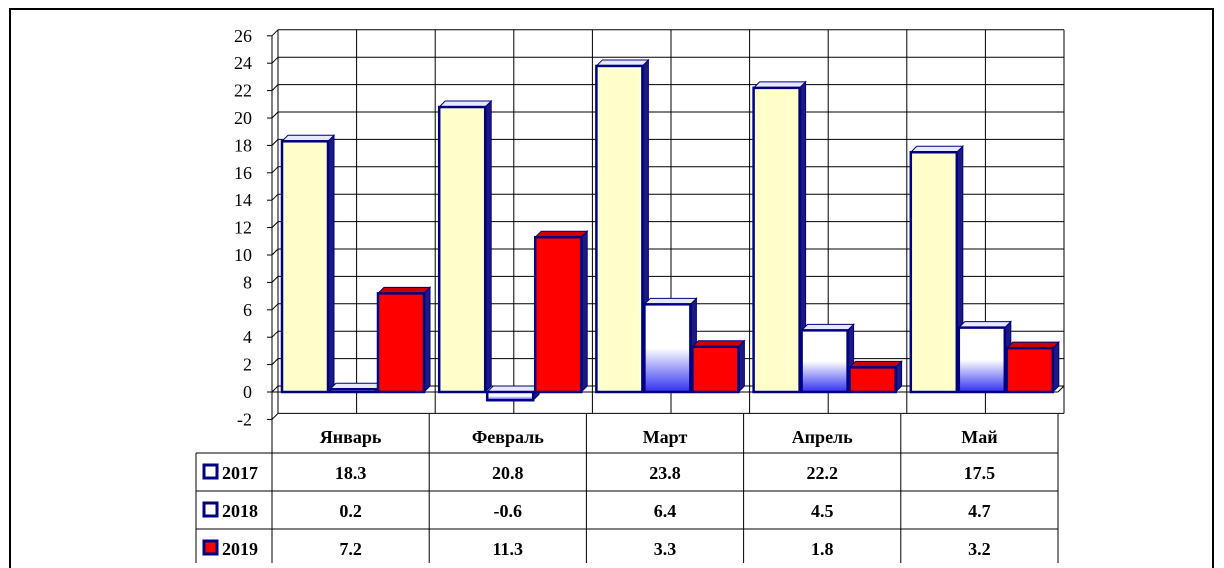  What do you see at coordinates (350, 549) in the screenshot?
I see `table-cell: 7.2` at bounding box center [350, 549].